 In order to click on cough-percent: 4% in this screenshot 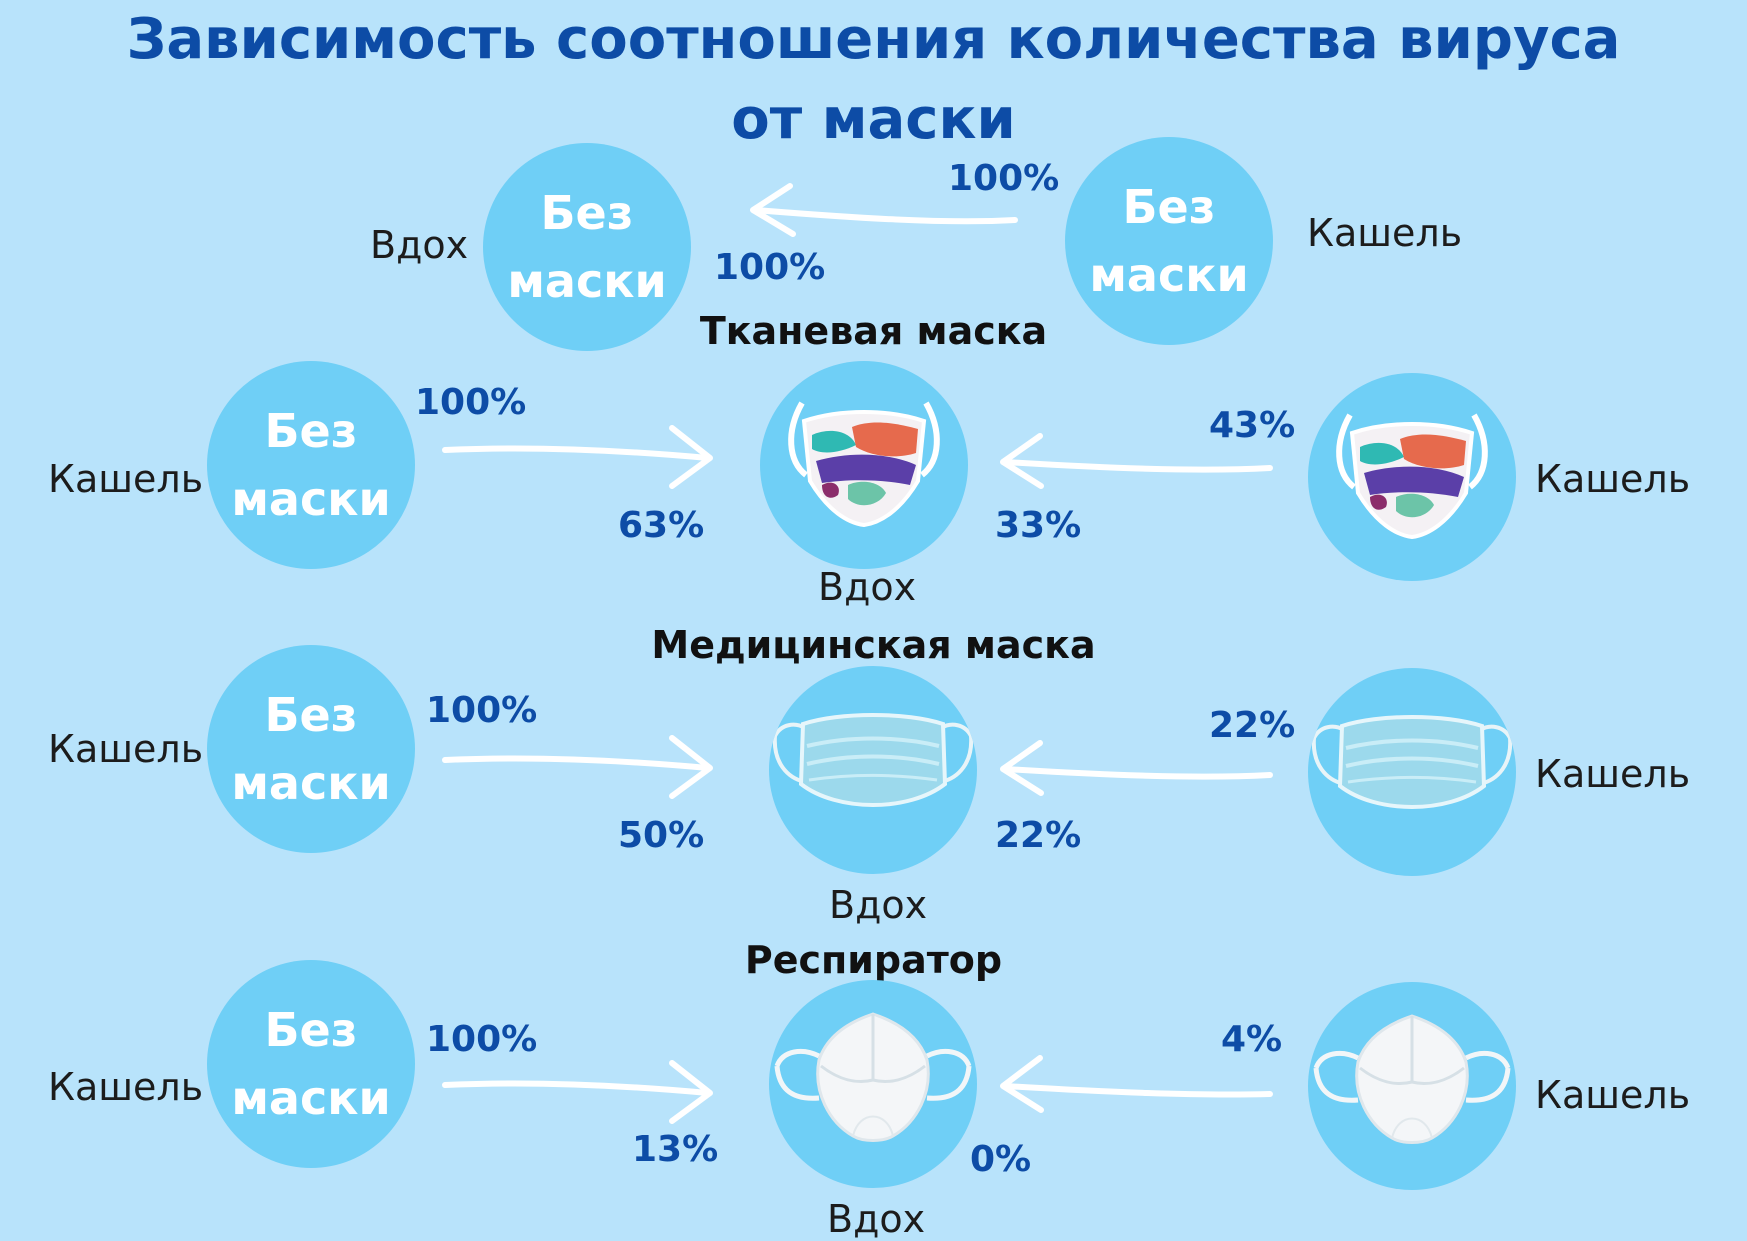, I will do `click(1252, 1039)`.